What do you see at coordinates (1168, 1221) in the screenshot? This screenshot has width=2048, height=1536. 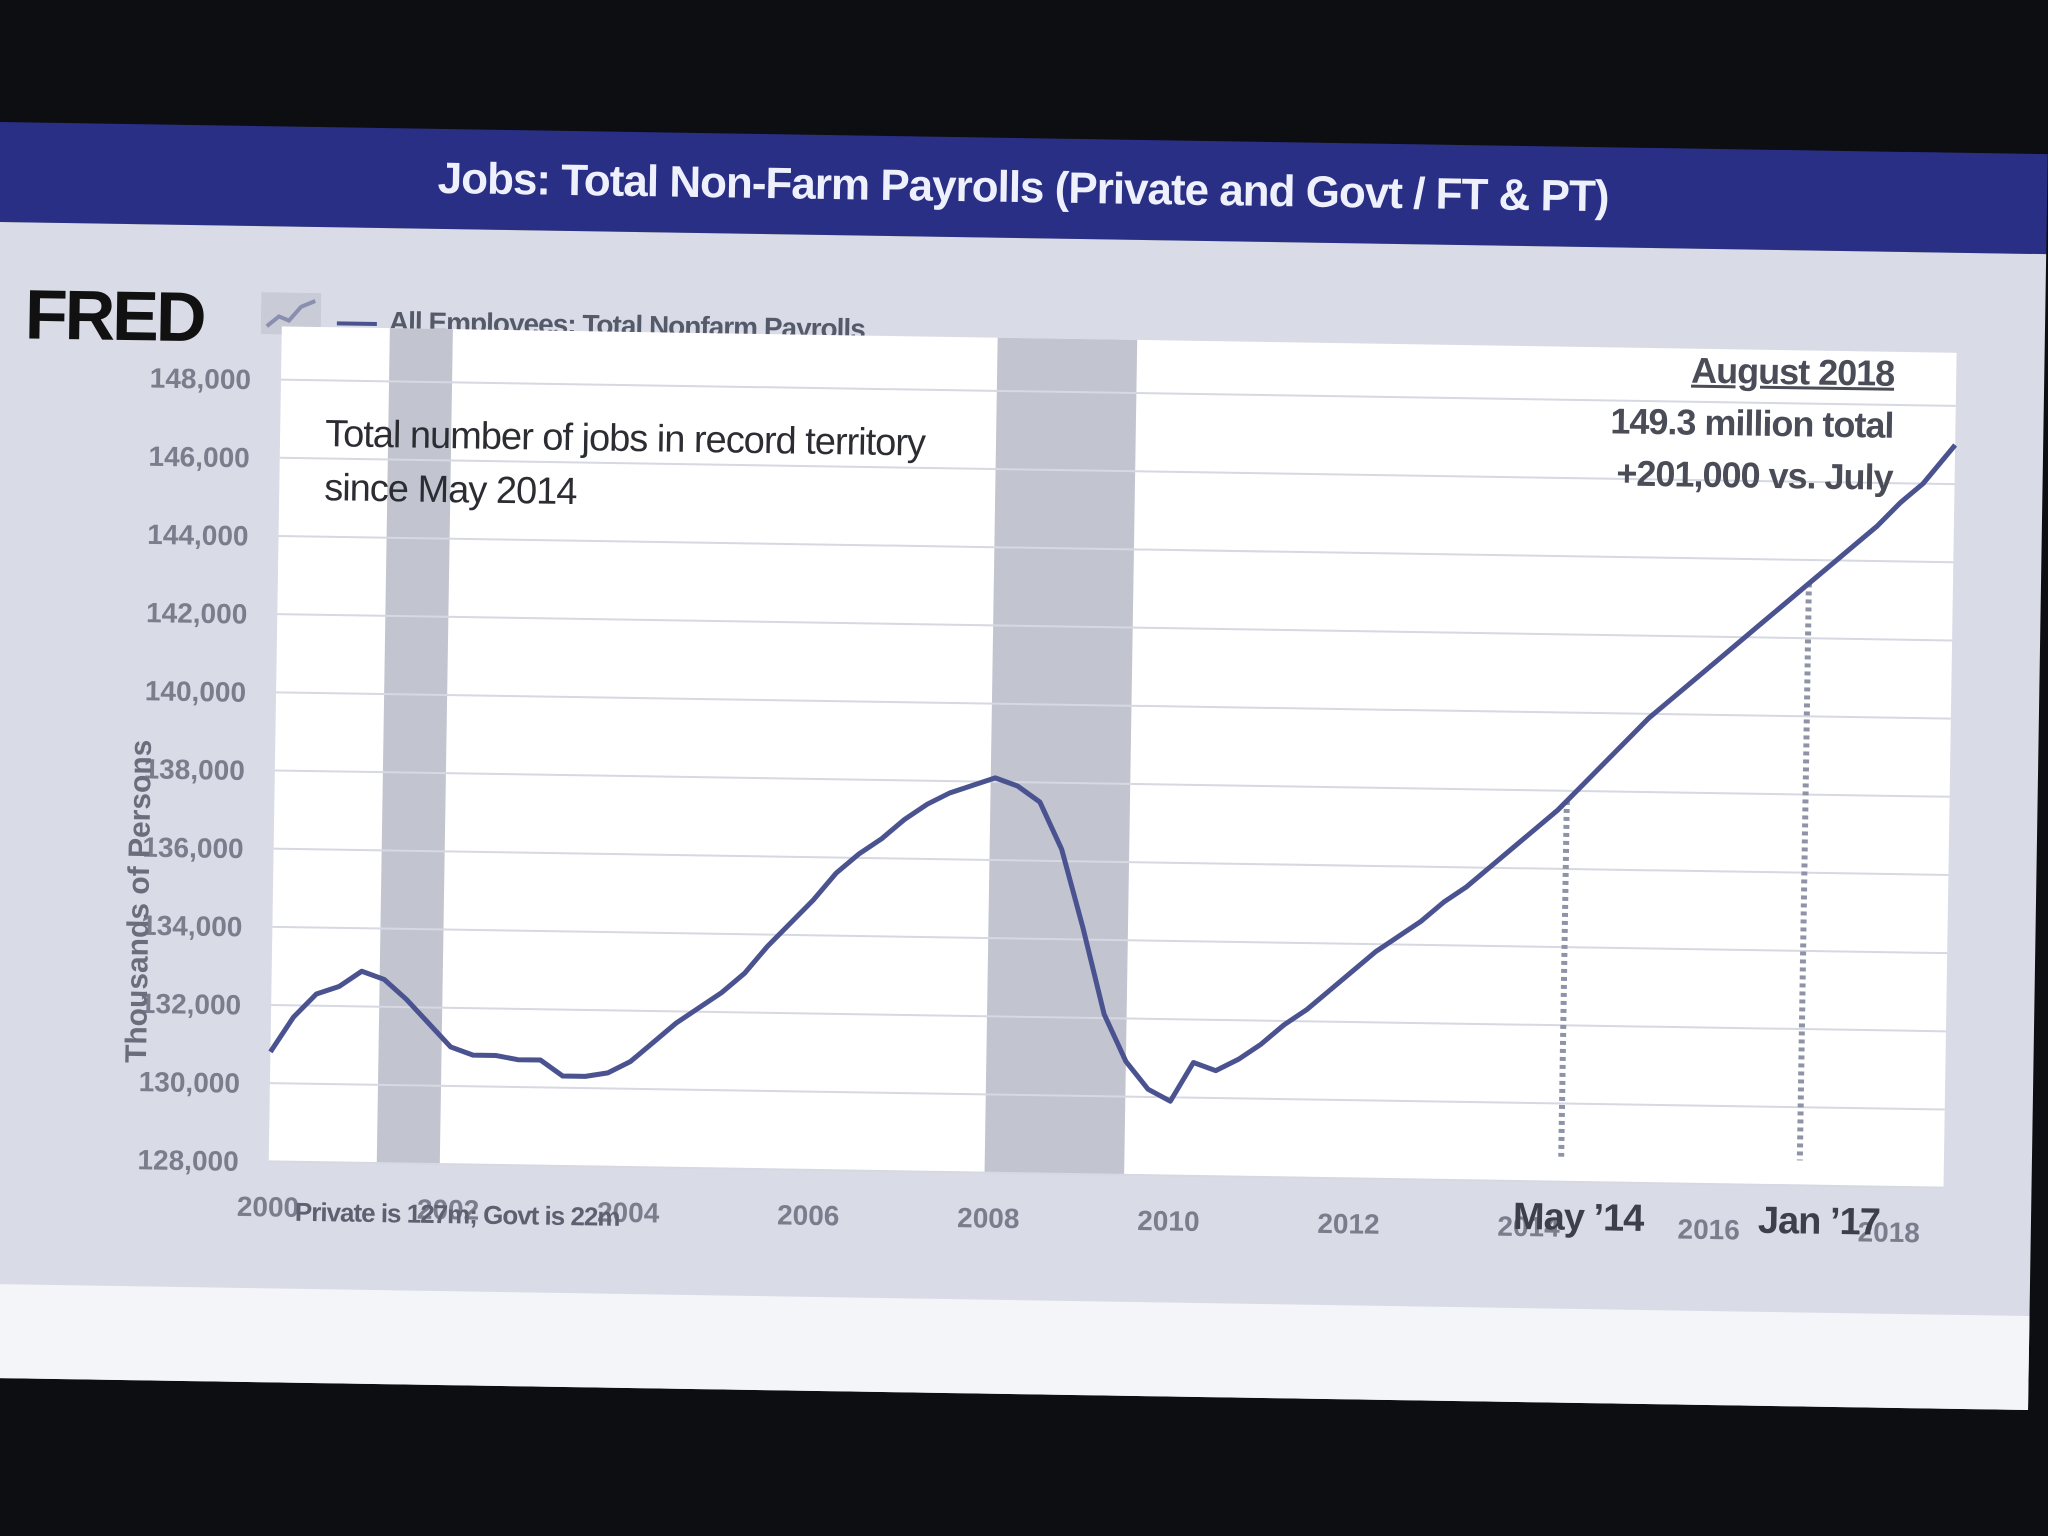 I see `x-tick-label: 2010` at bounding box center [1168, 1221].